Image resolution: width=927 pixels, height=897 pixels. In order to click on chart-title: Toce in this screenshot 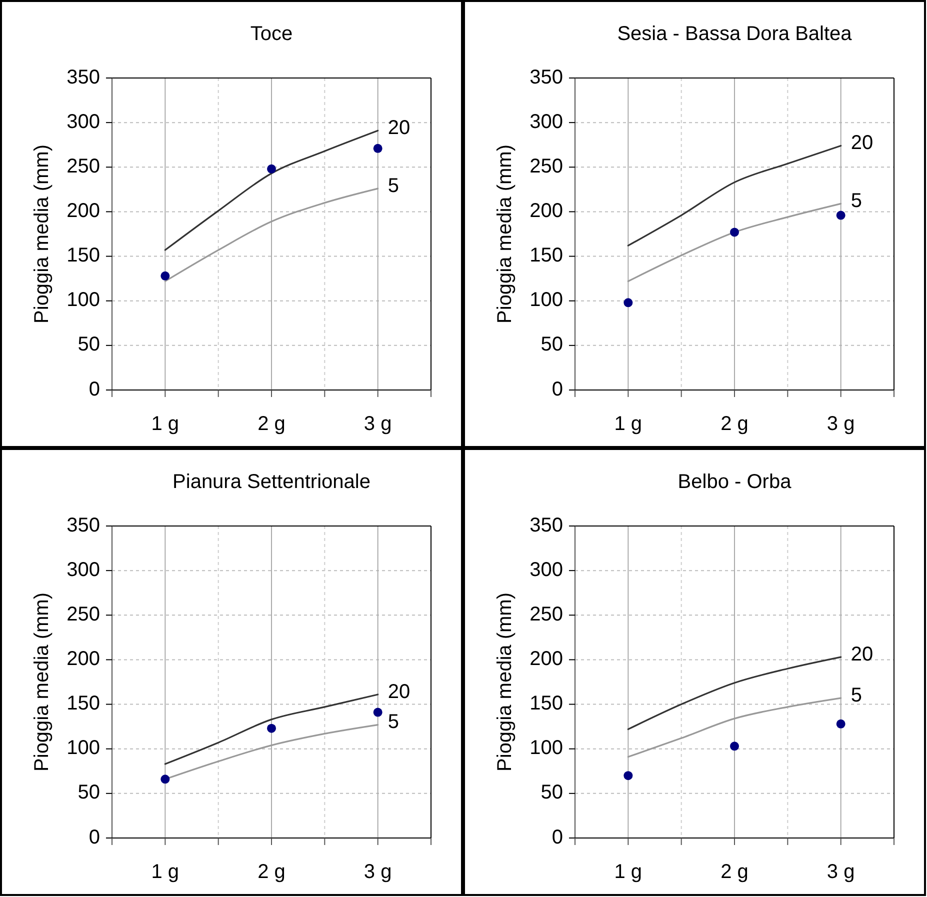, I will do `click(271, 34)`.